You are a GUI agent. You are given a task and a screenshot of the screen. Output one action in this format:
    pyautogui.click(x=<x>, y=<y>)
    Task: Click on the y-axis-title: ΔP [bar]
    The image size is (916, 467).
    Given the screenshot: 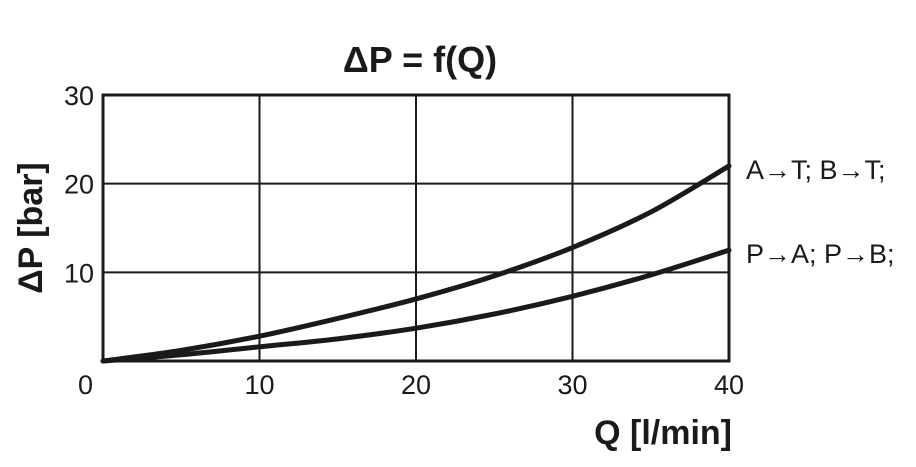 What is the action you would take?
    pyautogui.click(x=31, y=228)
    